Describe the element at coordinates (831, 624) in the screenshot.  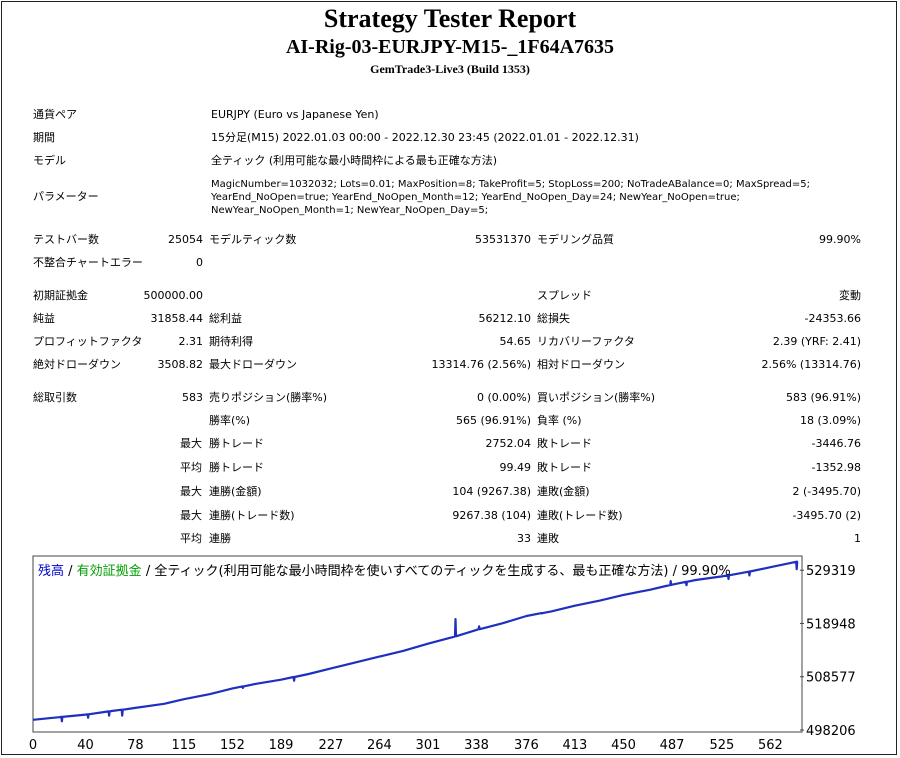
I see `y-tick-label: 518948` at that location.